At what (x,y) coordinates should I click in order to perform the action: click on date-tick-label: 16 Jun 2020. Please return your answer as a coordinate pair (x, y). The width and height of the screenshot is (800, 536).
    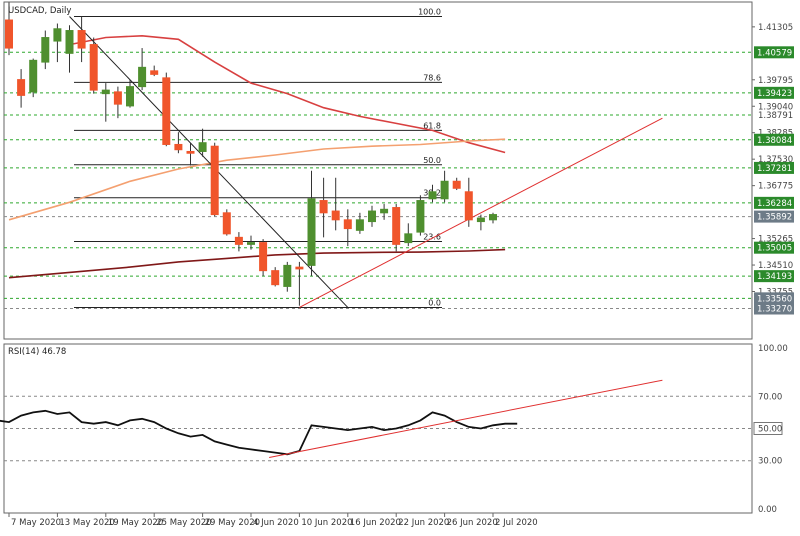
    Looking at the image, I should click on (375, 523).